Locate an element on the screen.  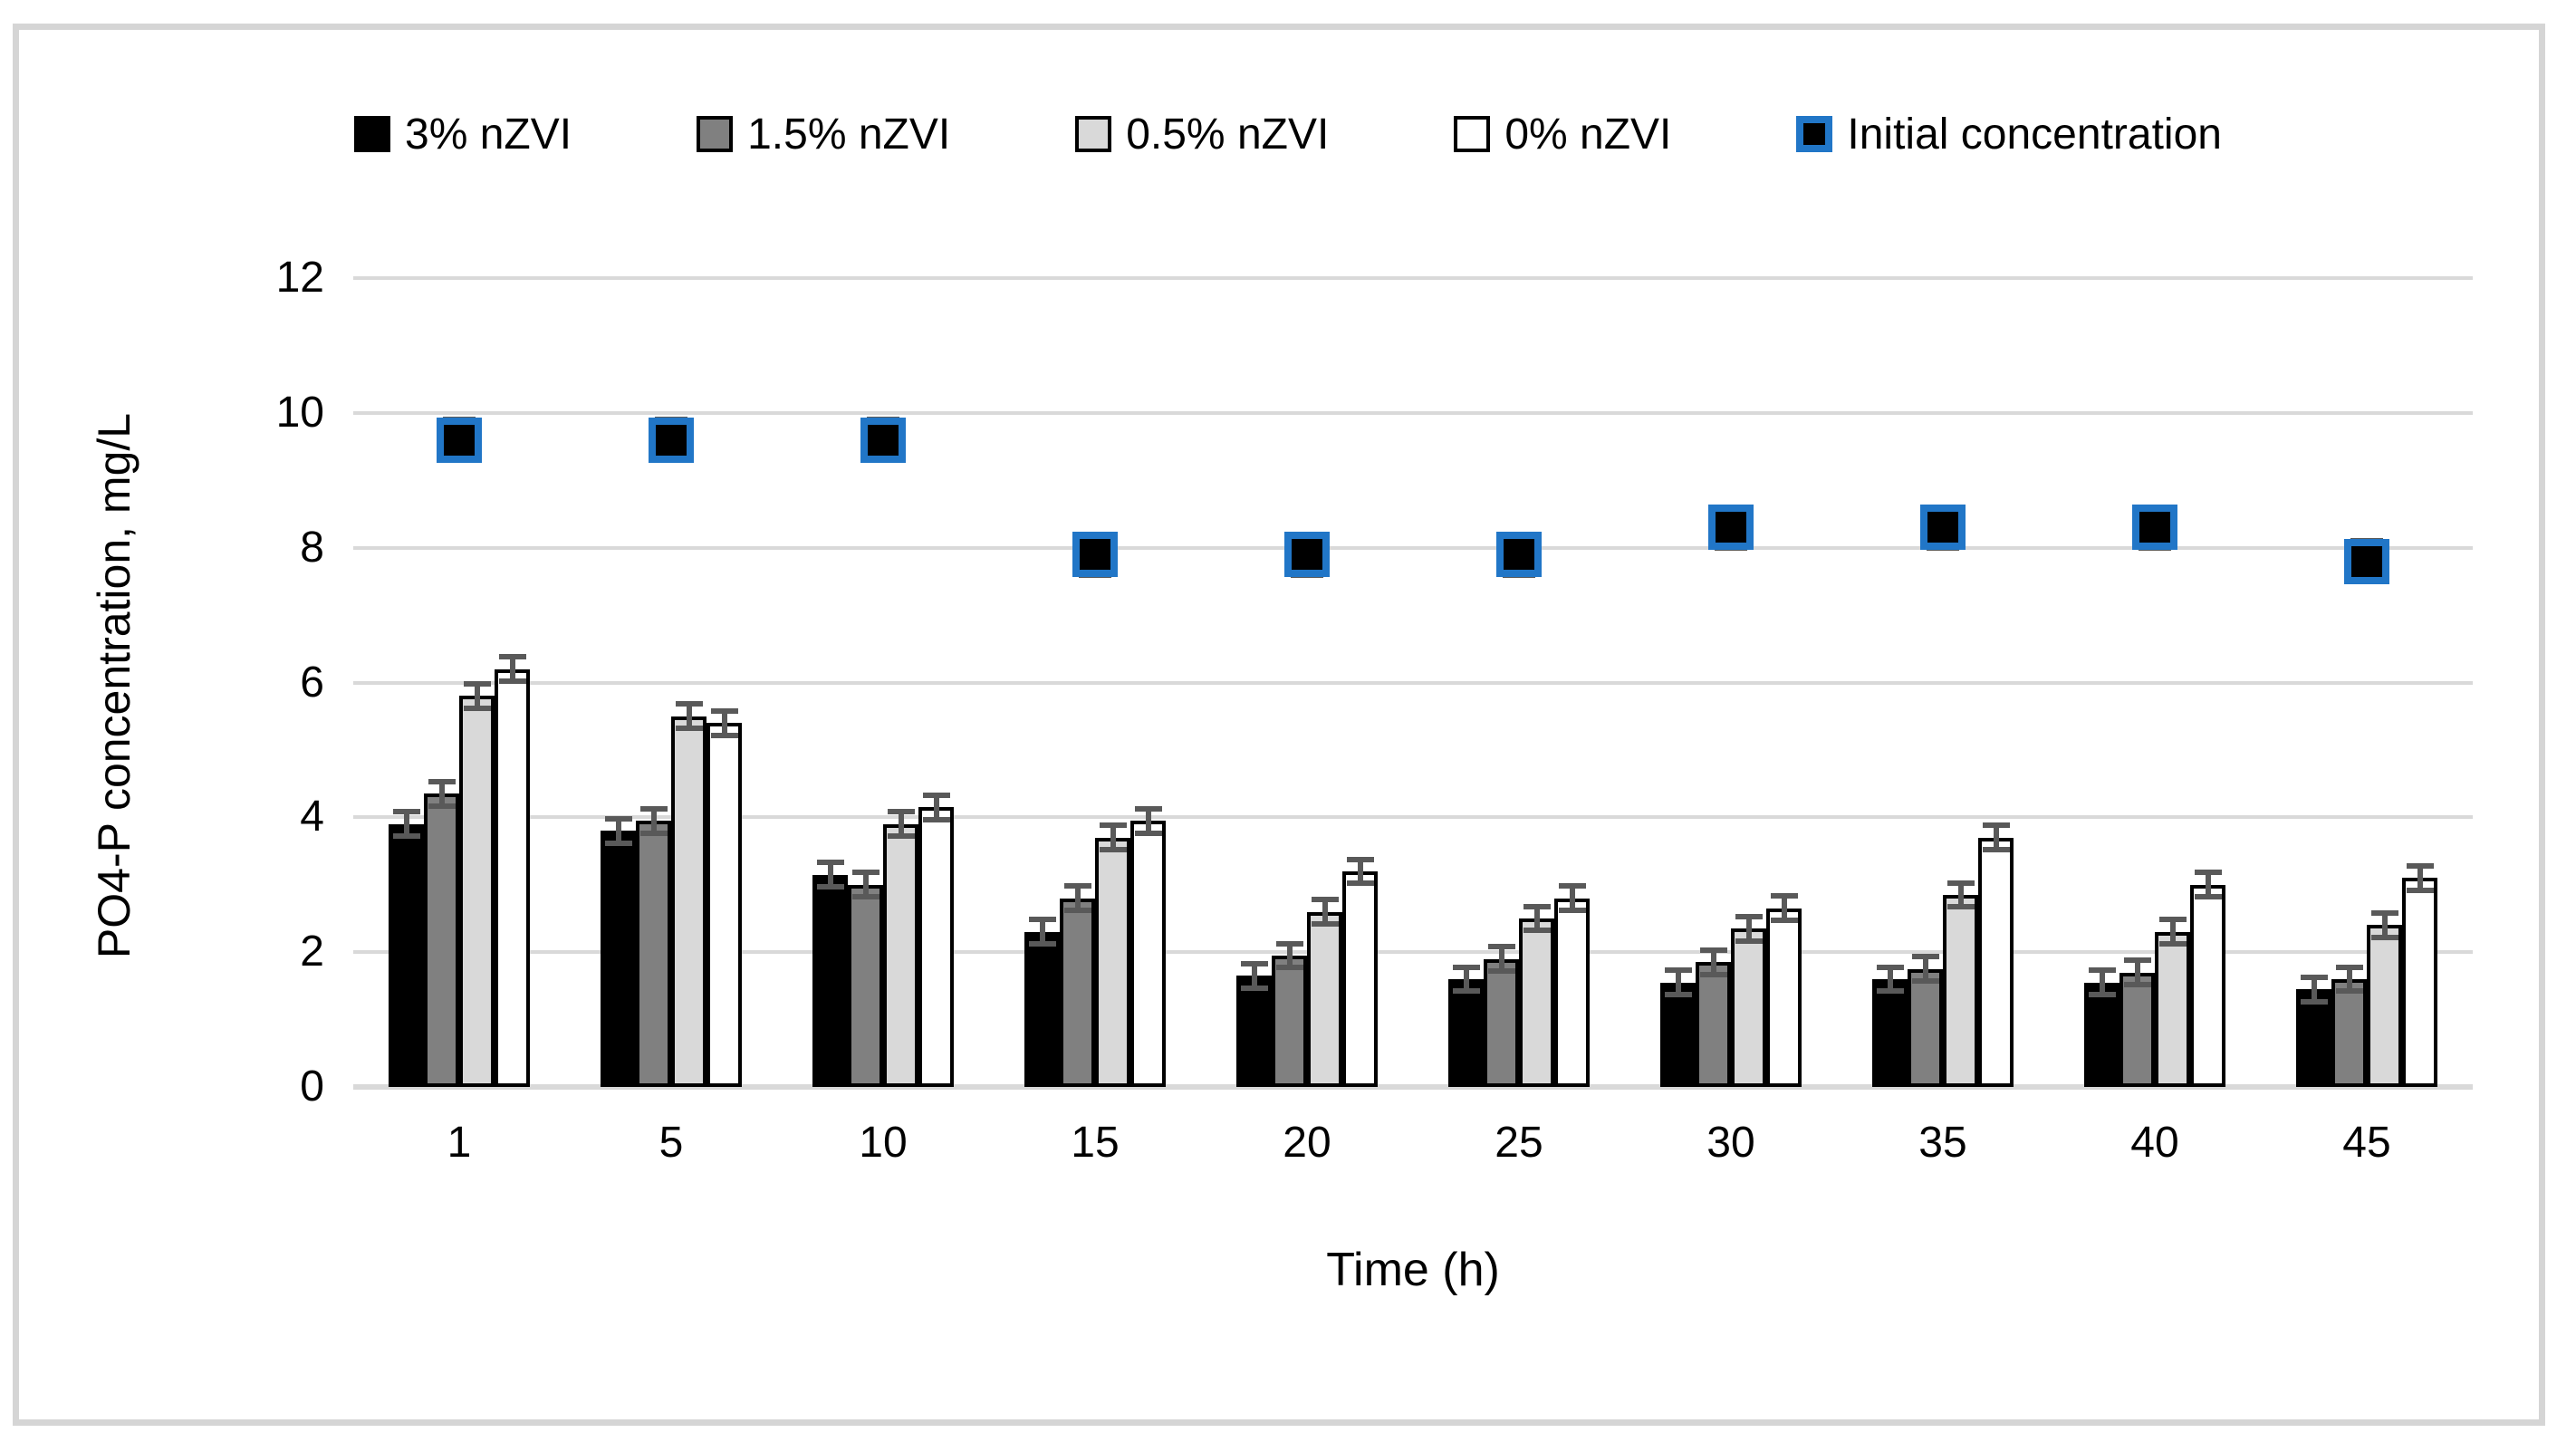
legend-item: 0% nZVI is located at coordinates (1562, 134).